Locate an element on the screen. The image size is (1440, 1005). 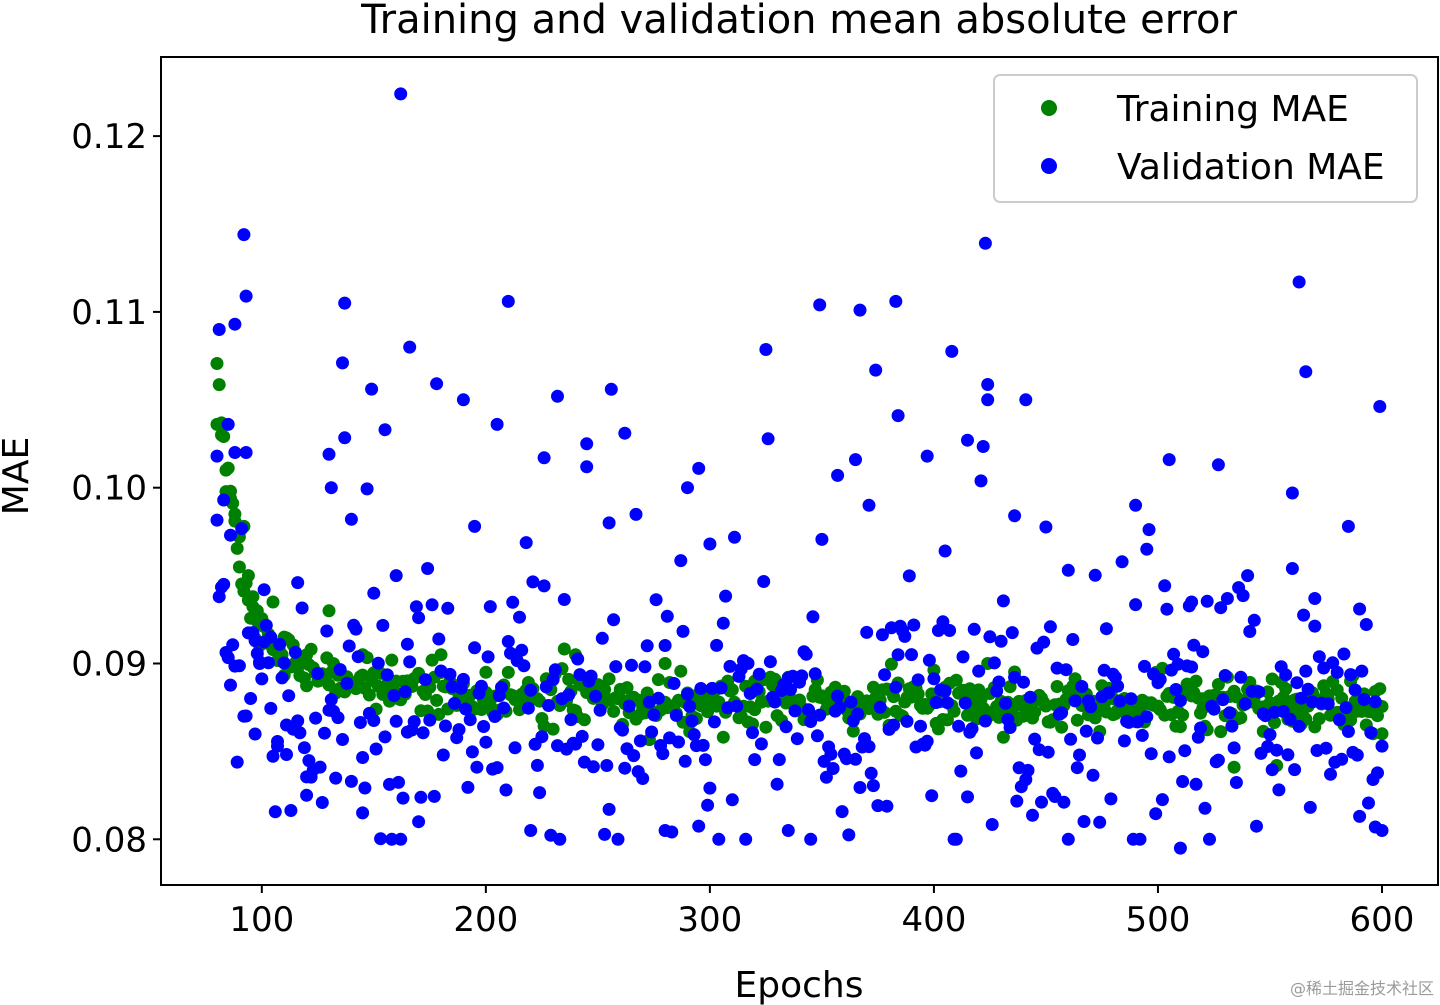
x-tick-label: 500 is located at coordinates (1158, 920).